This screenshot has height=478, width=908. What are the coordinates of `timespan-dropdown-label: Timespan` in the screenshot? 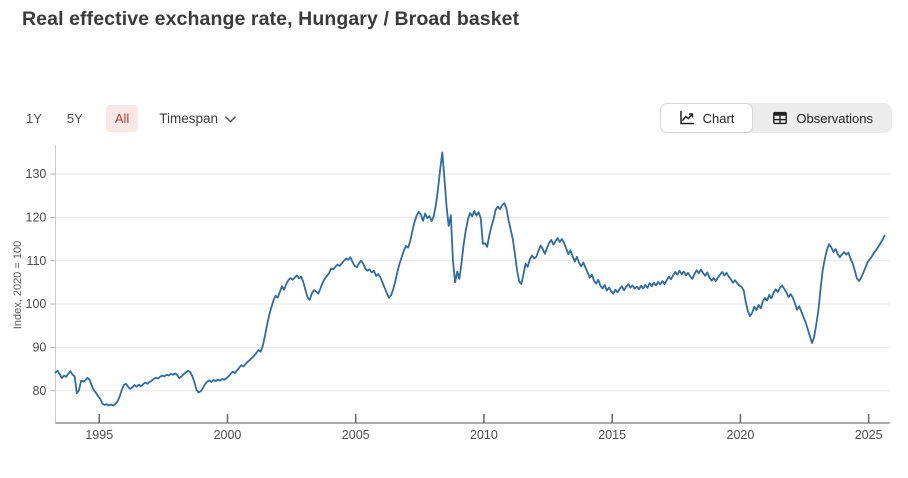 It's located at (189, 118).